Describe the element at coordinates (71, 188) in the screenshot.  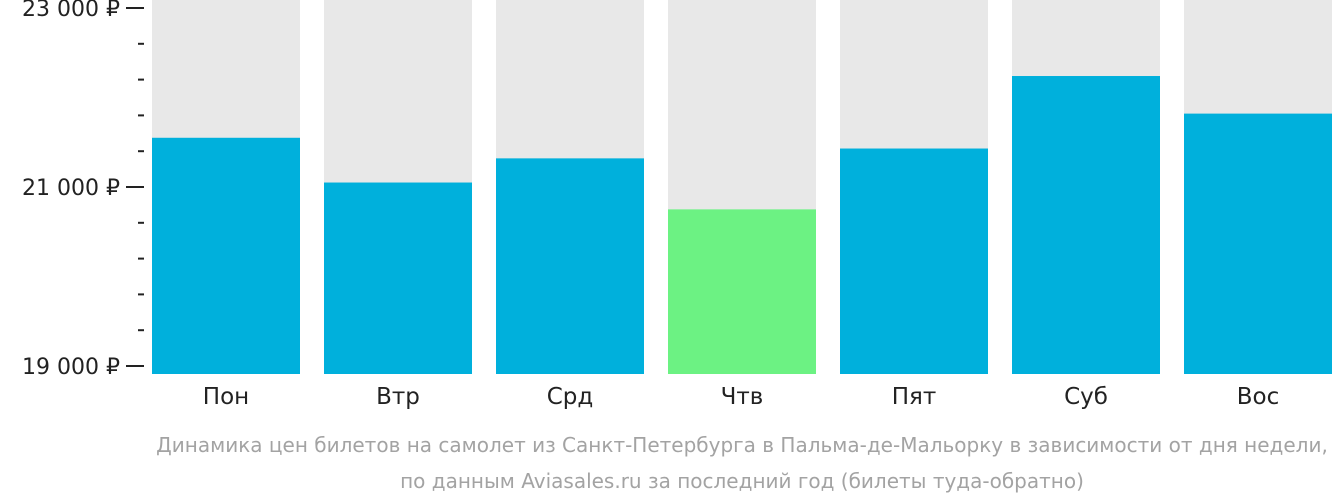
I see `y-tick-label: 21 000 ₽` at that location.